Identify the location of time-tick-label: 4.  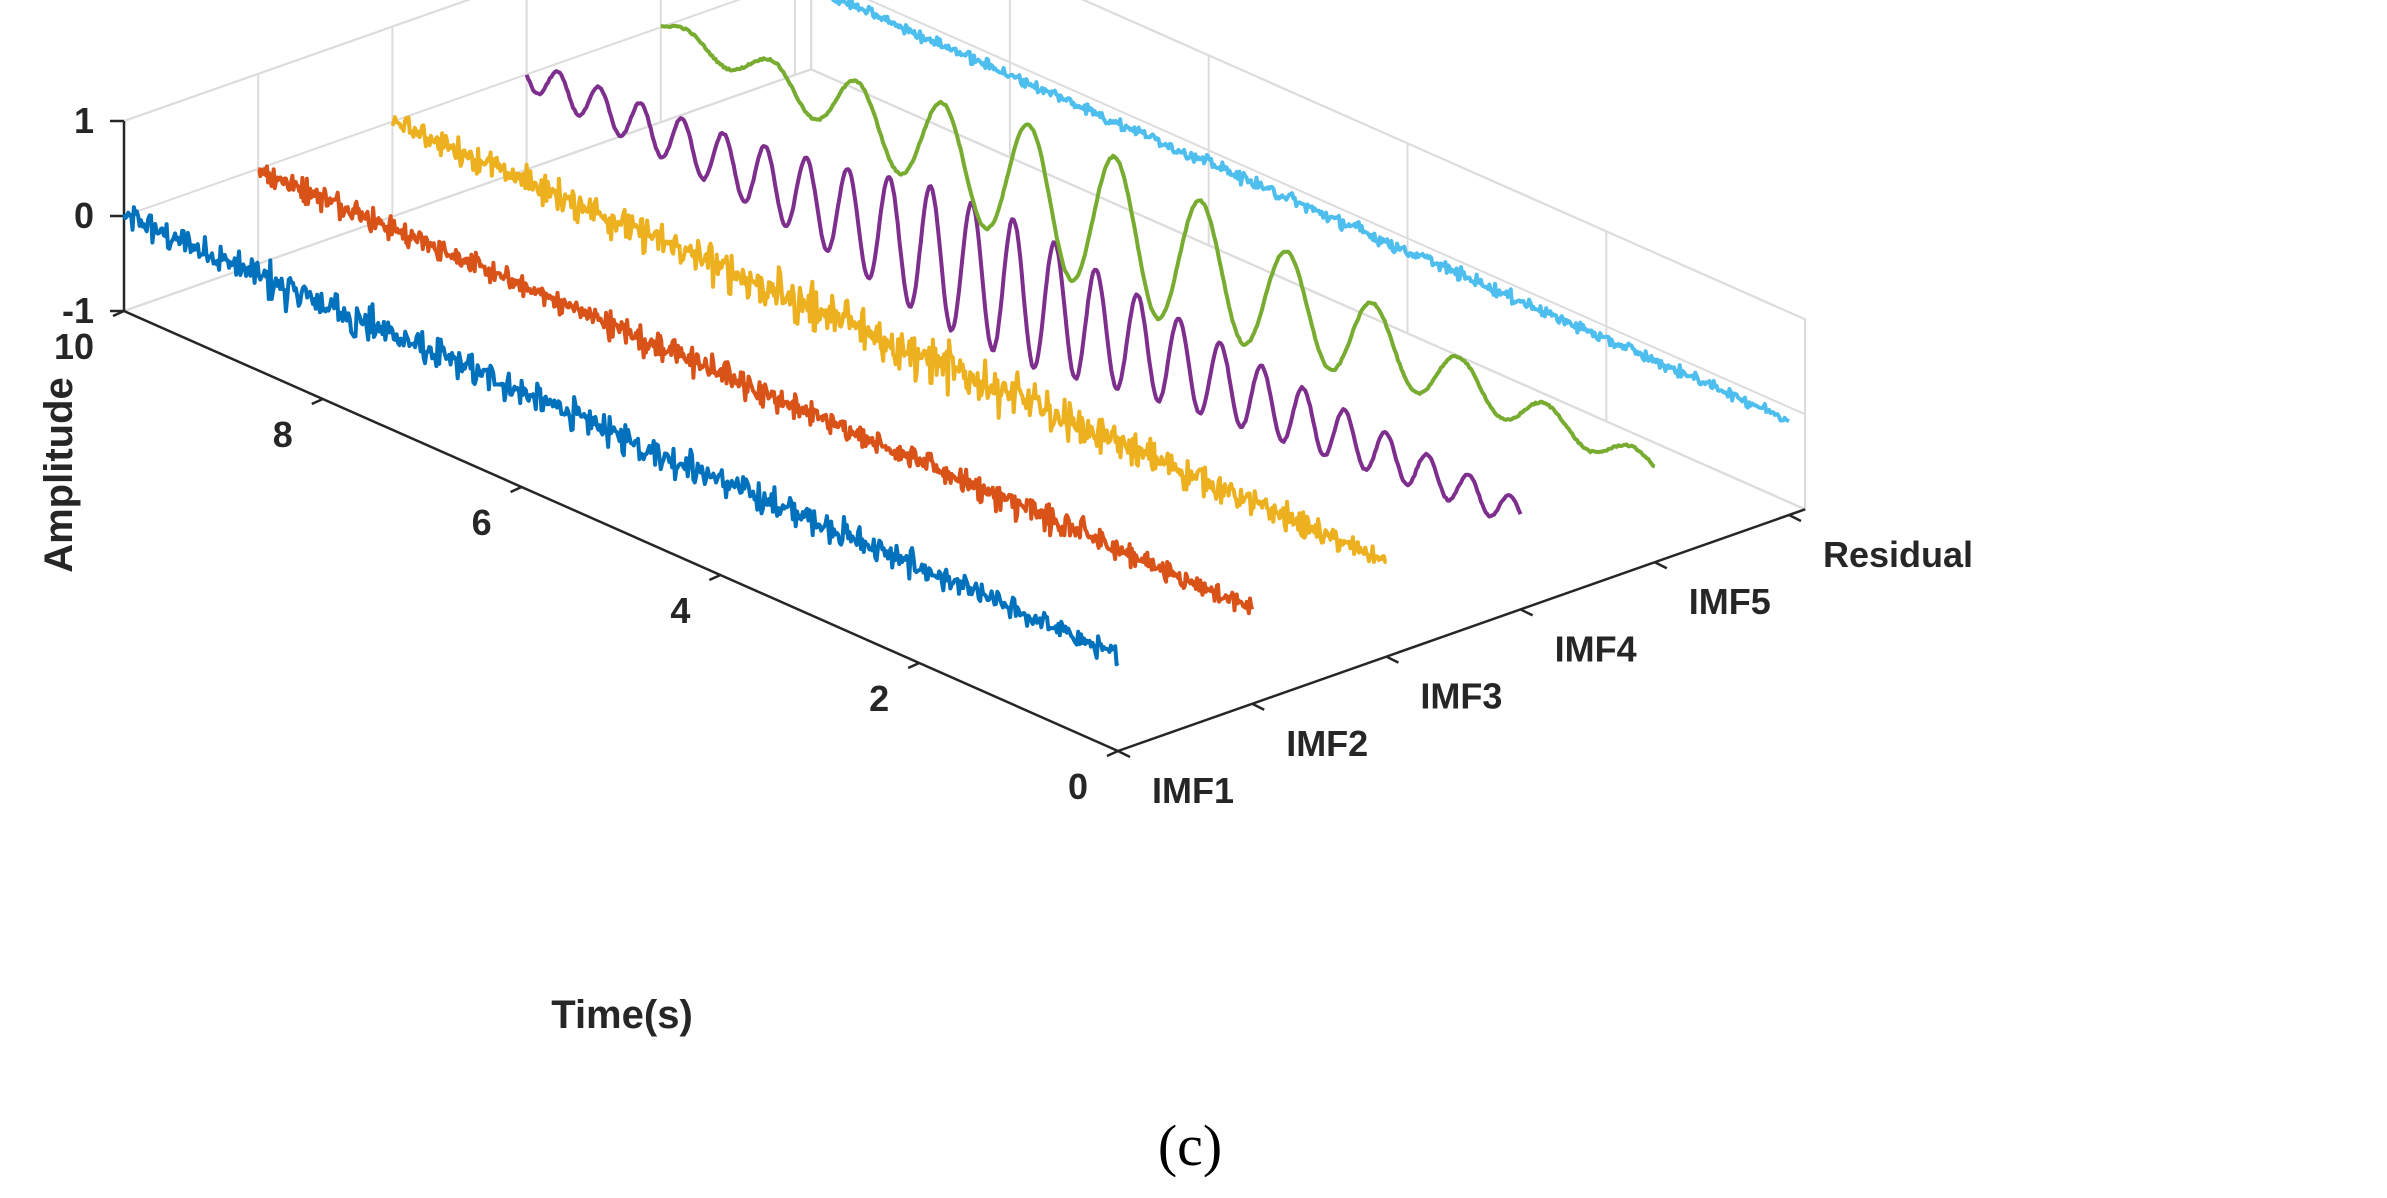
(680, 610).